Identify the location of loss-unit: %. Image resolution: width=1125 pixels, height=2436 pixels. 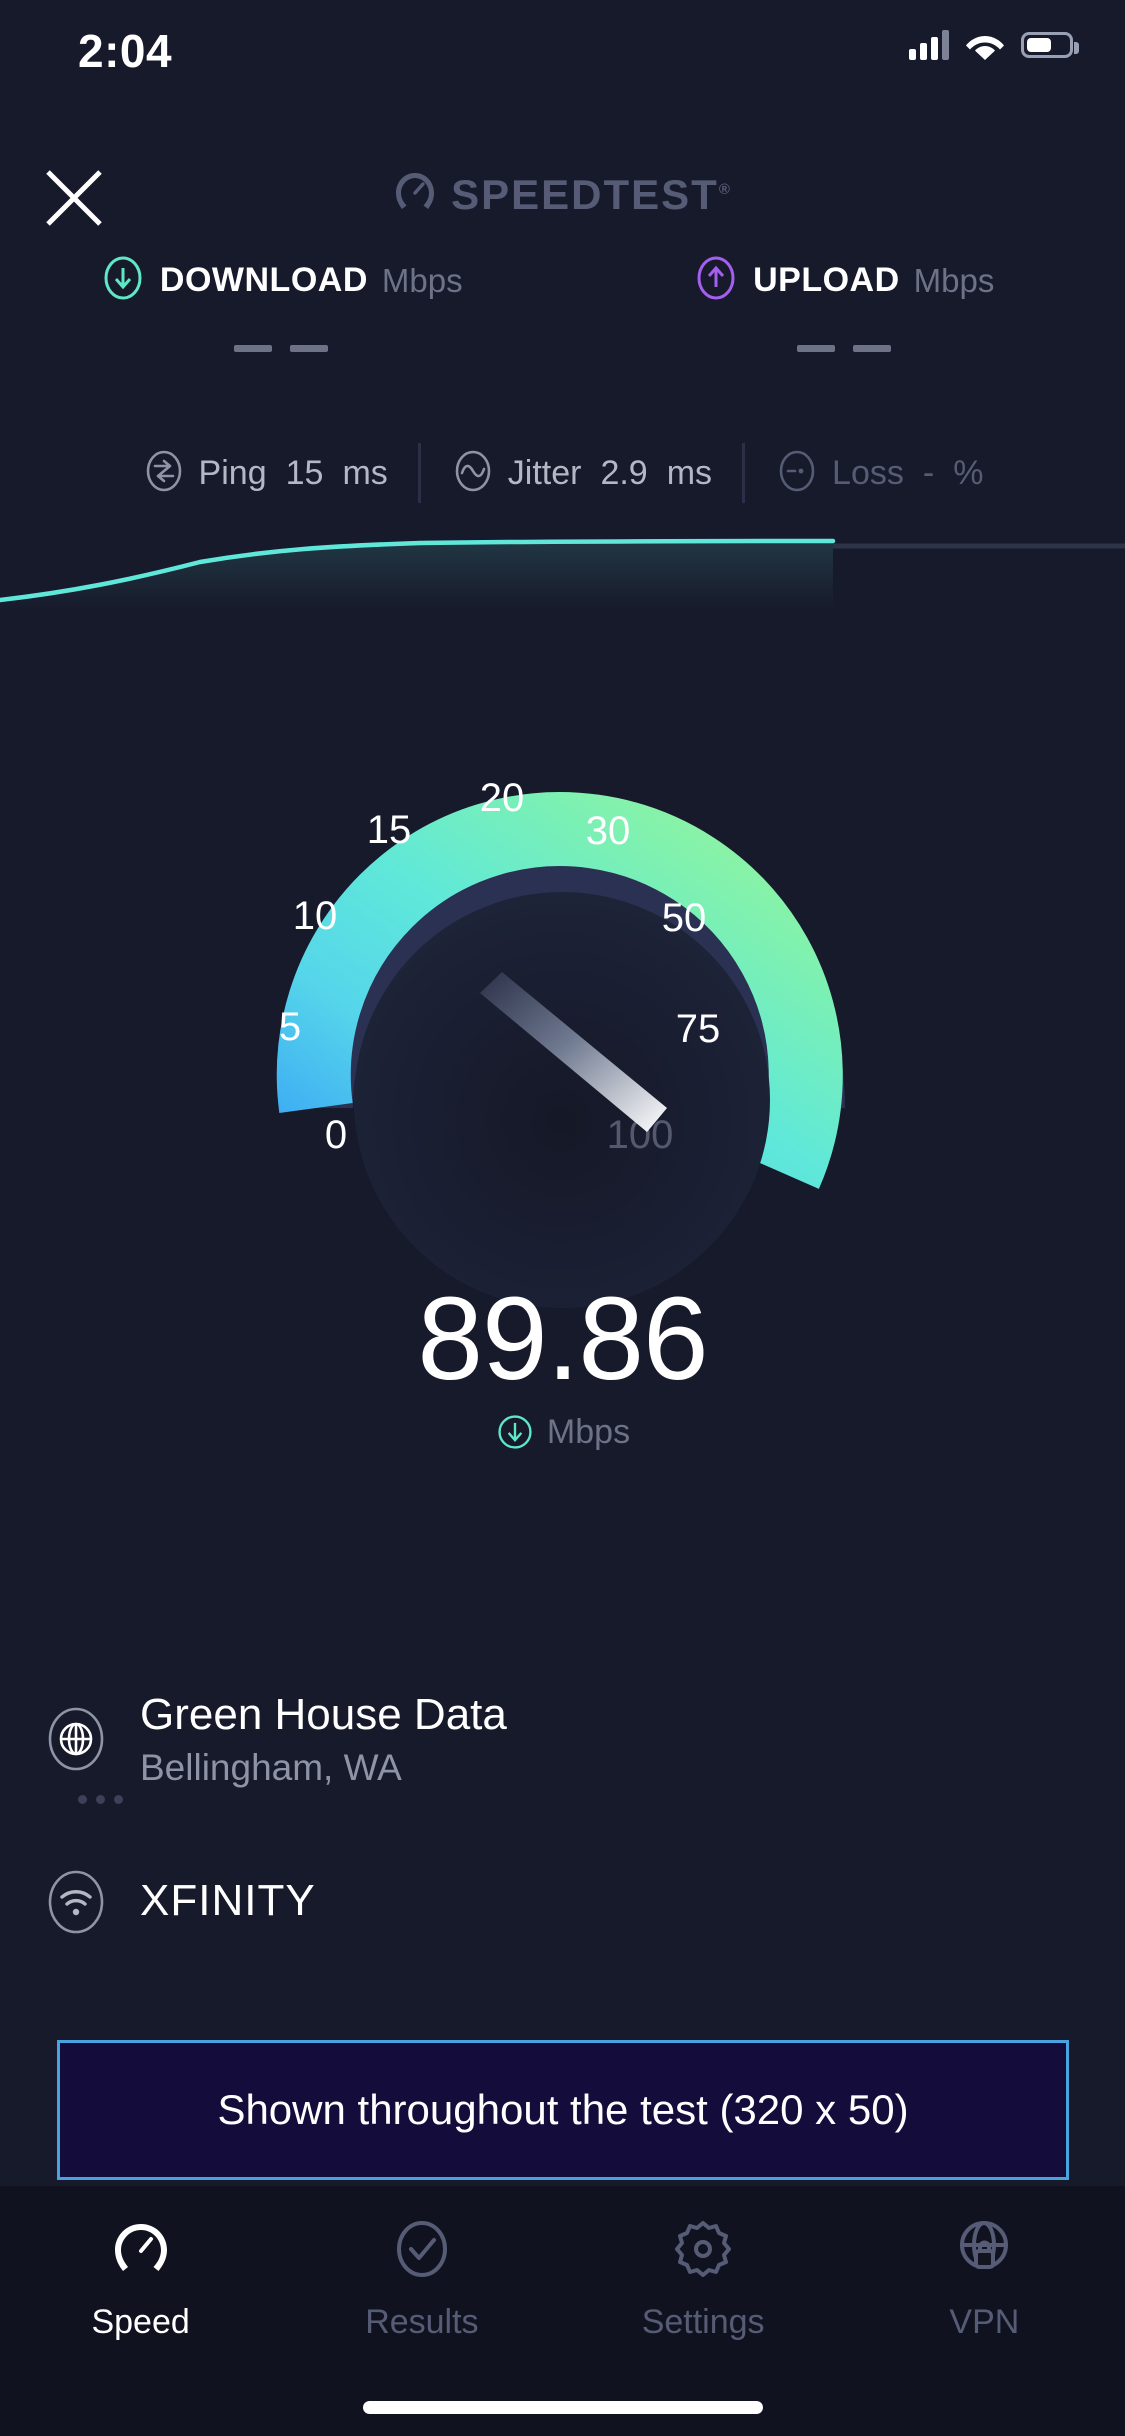
(968, 472).